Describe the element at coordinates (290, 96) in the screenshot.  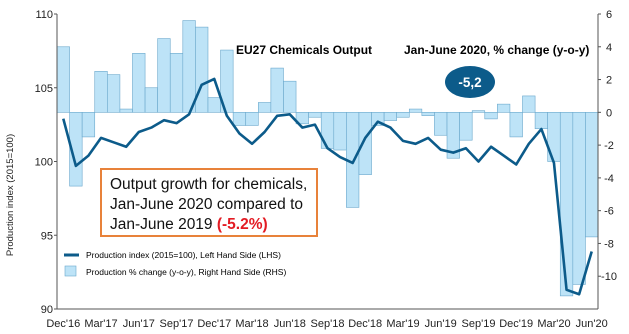
I see `bar-Jun'18` at that location.